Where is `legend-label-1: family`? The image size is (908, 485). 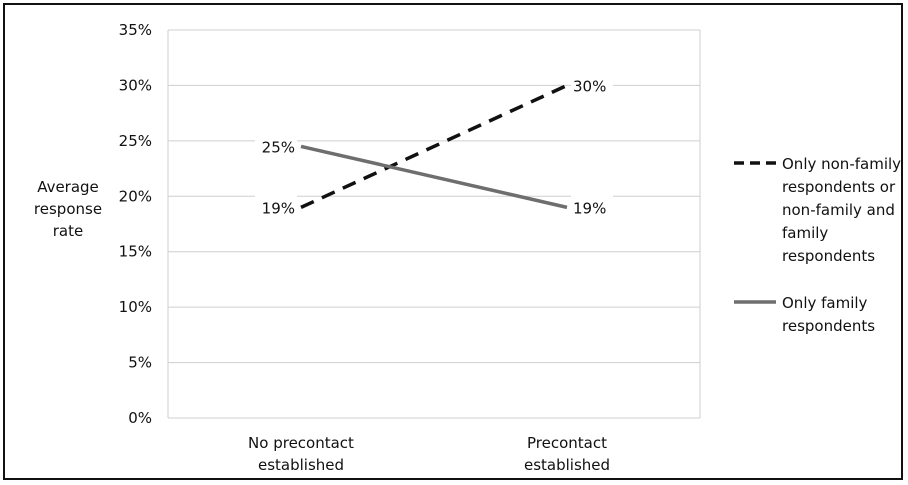 legend-label-1: family is located at coordinates (805, 233).